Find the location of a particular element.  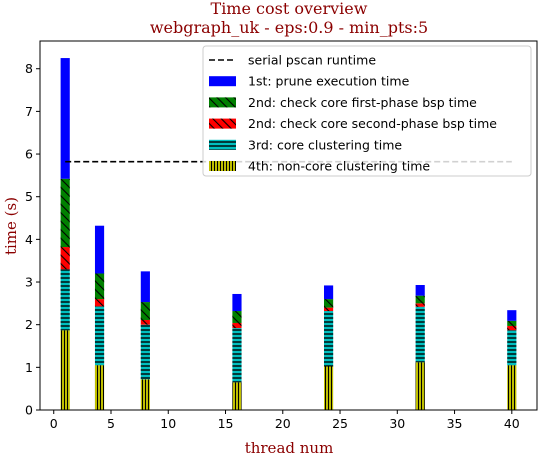

y-tick-label-7: 7 is located at coordinates (29, 111).